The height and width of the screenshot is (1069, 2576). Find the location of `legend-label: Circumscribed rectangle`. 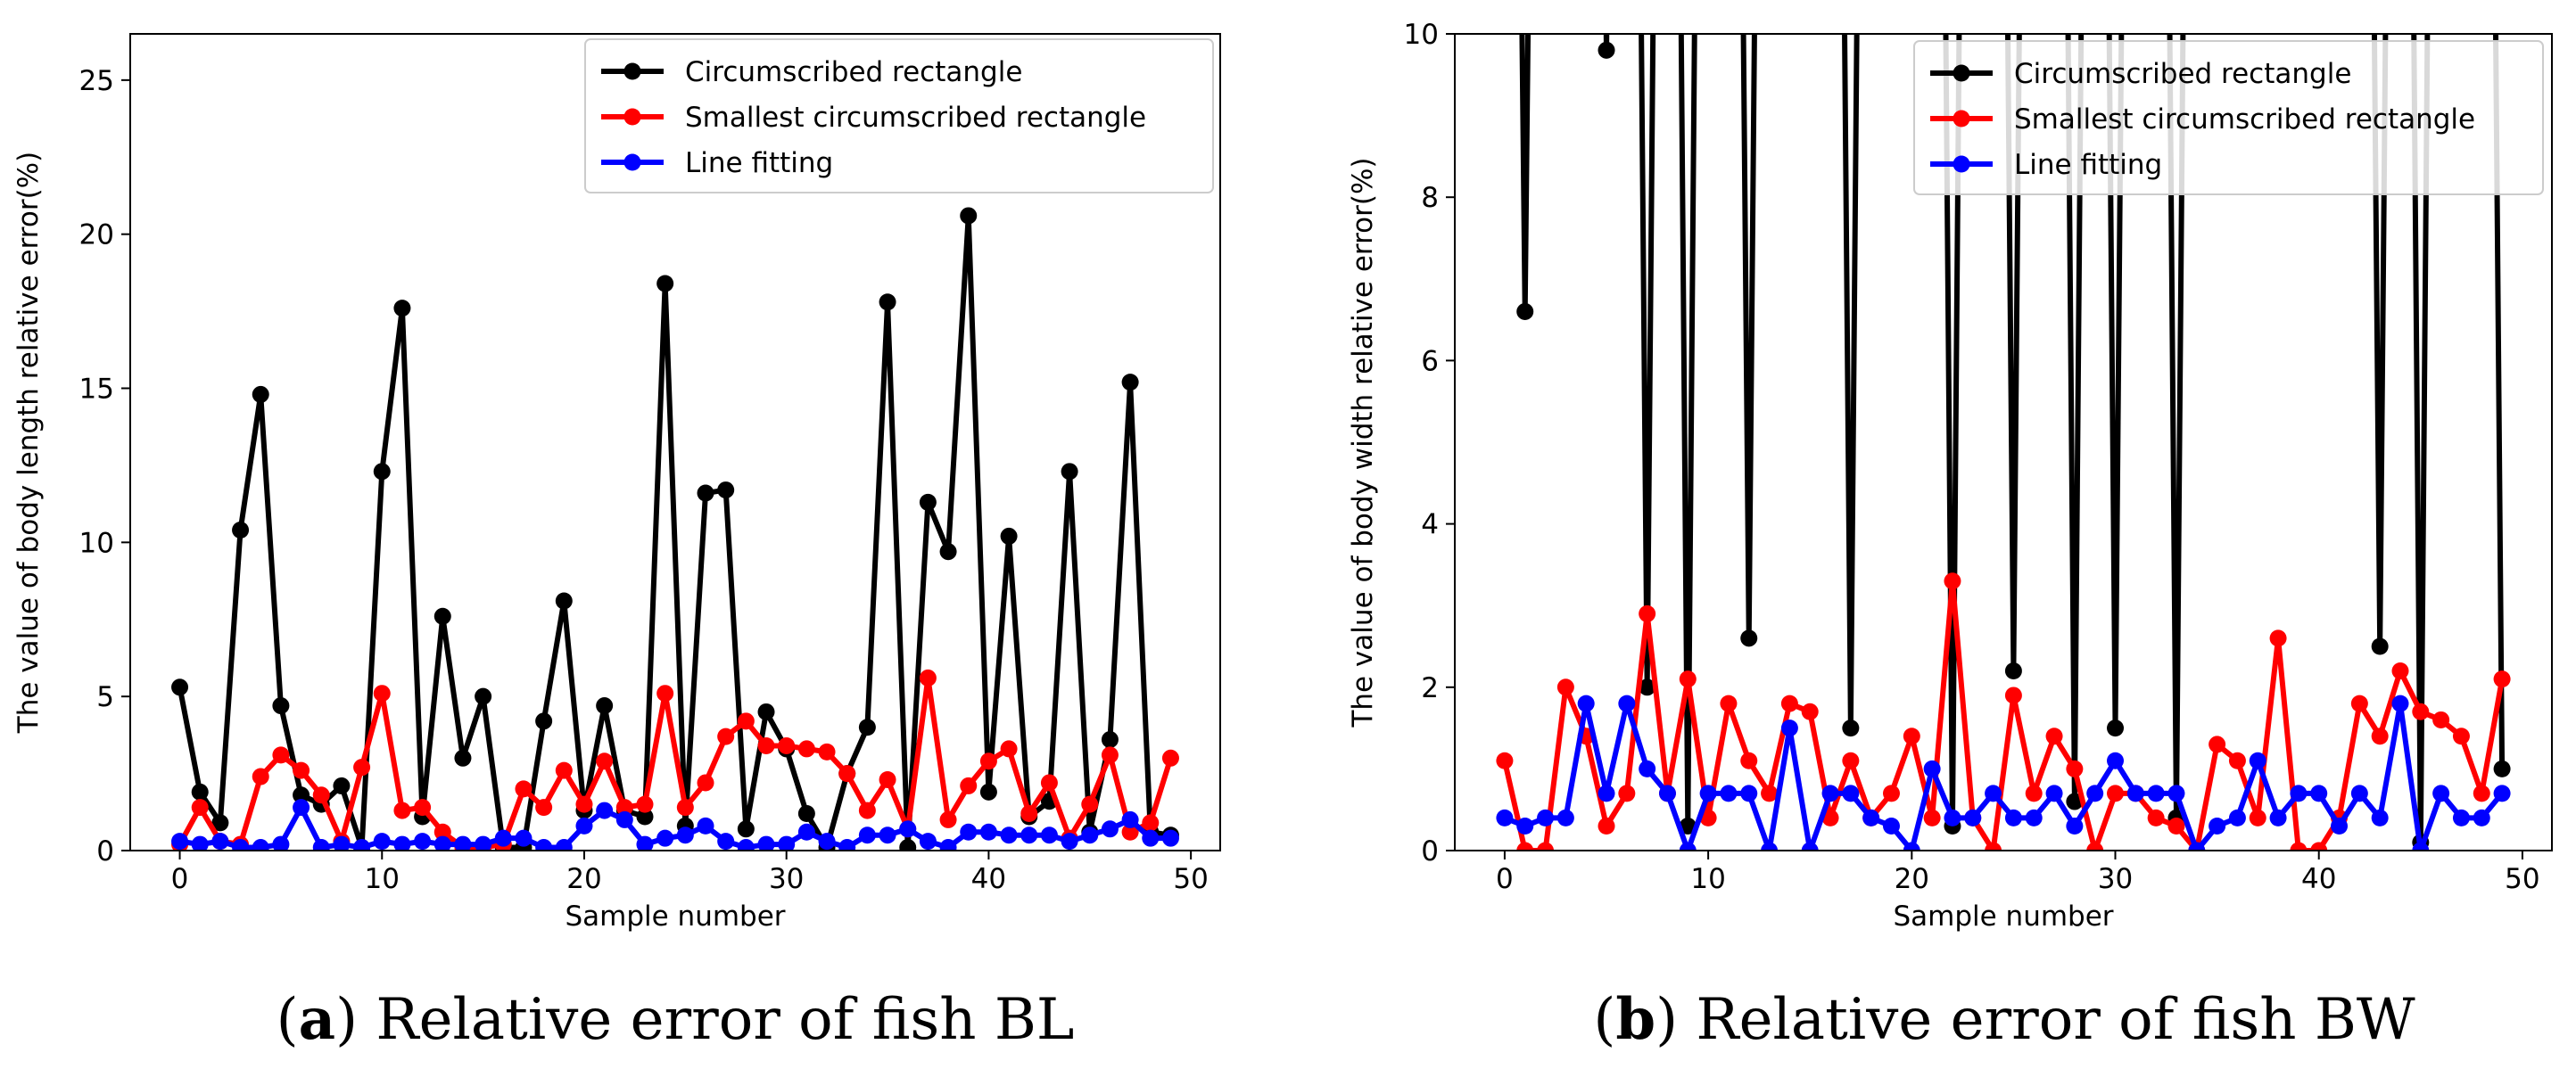

legend-label: Circumscribed rectangle is located at coordinates (854, 72).